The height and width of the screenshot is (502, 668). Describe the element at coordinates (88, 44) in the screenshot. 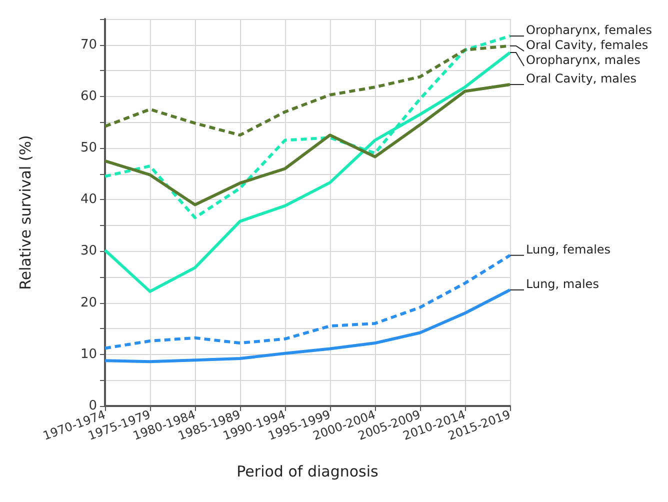

I see `y-tick-label: 70` at that location.